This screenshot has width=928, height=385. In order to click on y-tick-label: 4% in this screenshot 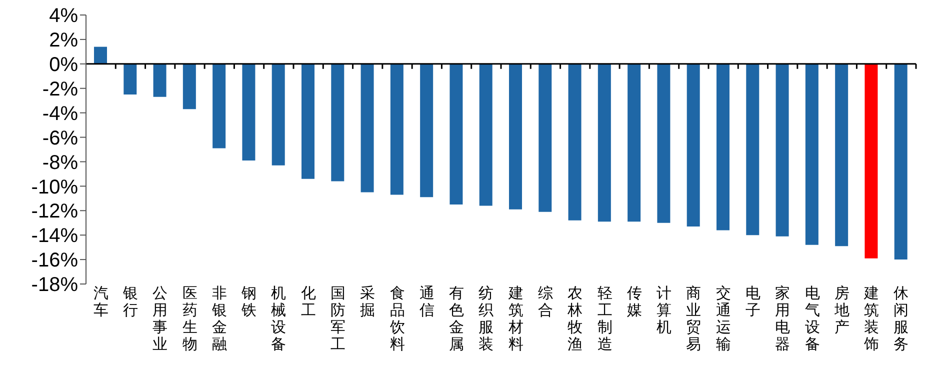, I will do `click(63, 16)`.